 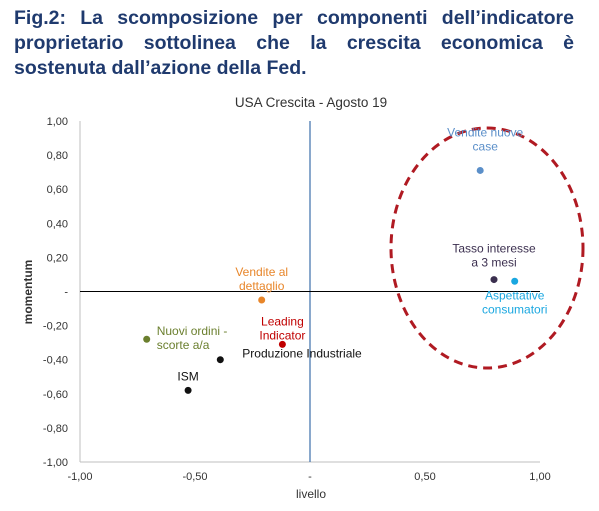 What do you see at coordinates (494, 256) in the screenshot?
I see `point-label: Tasso interesse a 3 mesi` at bounding box center [494, 256].